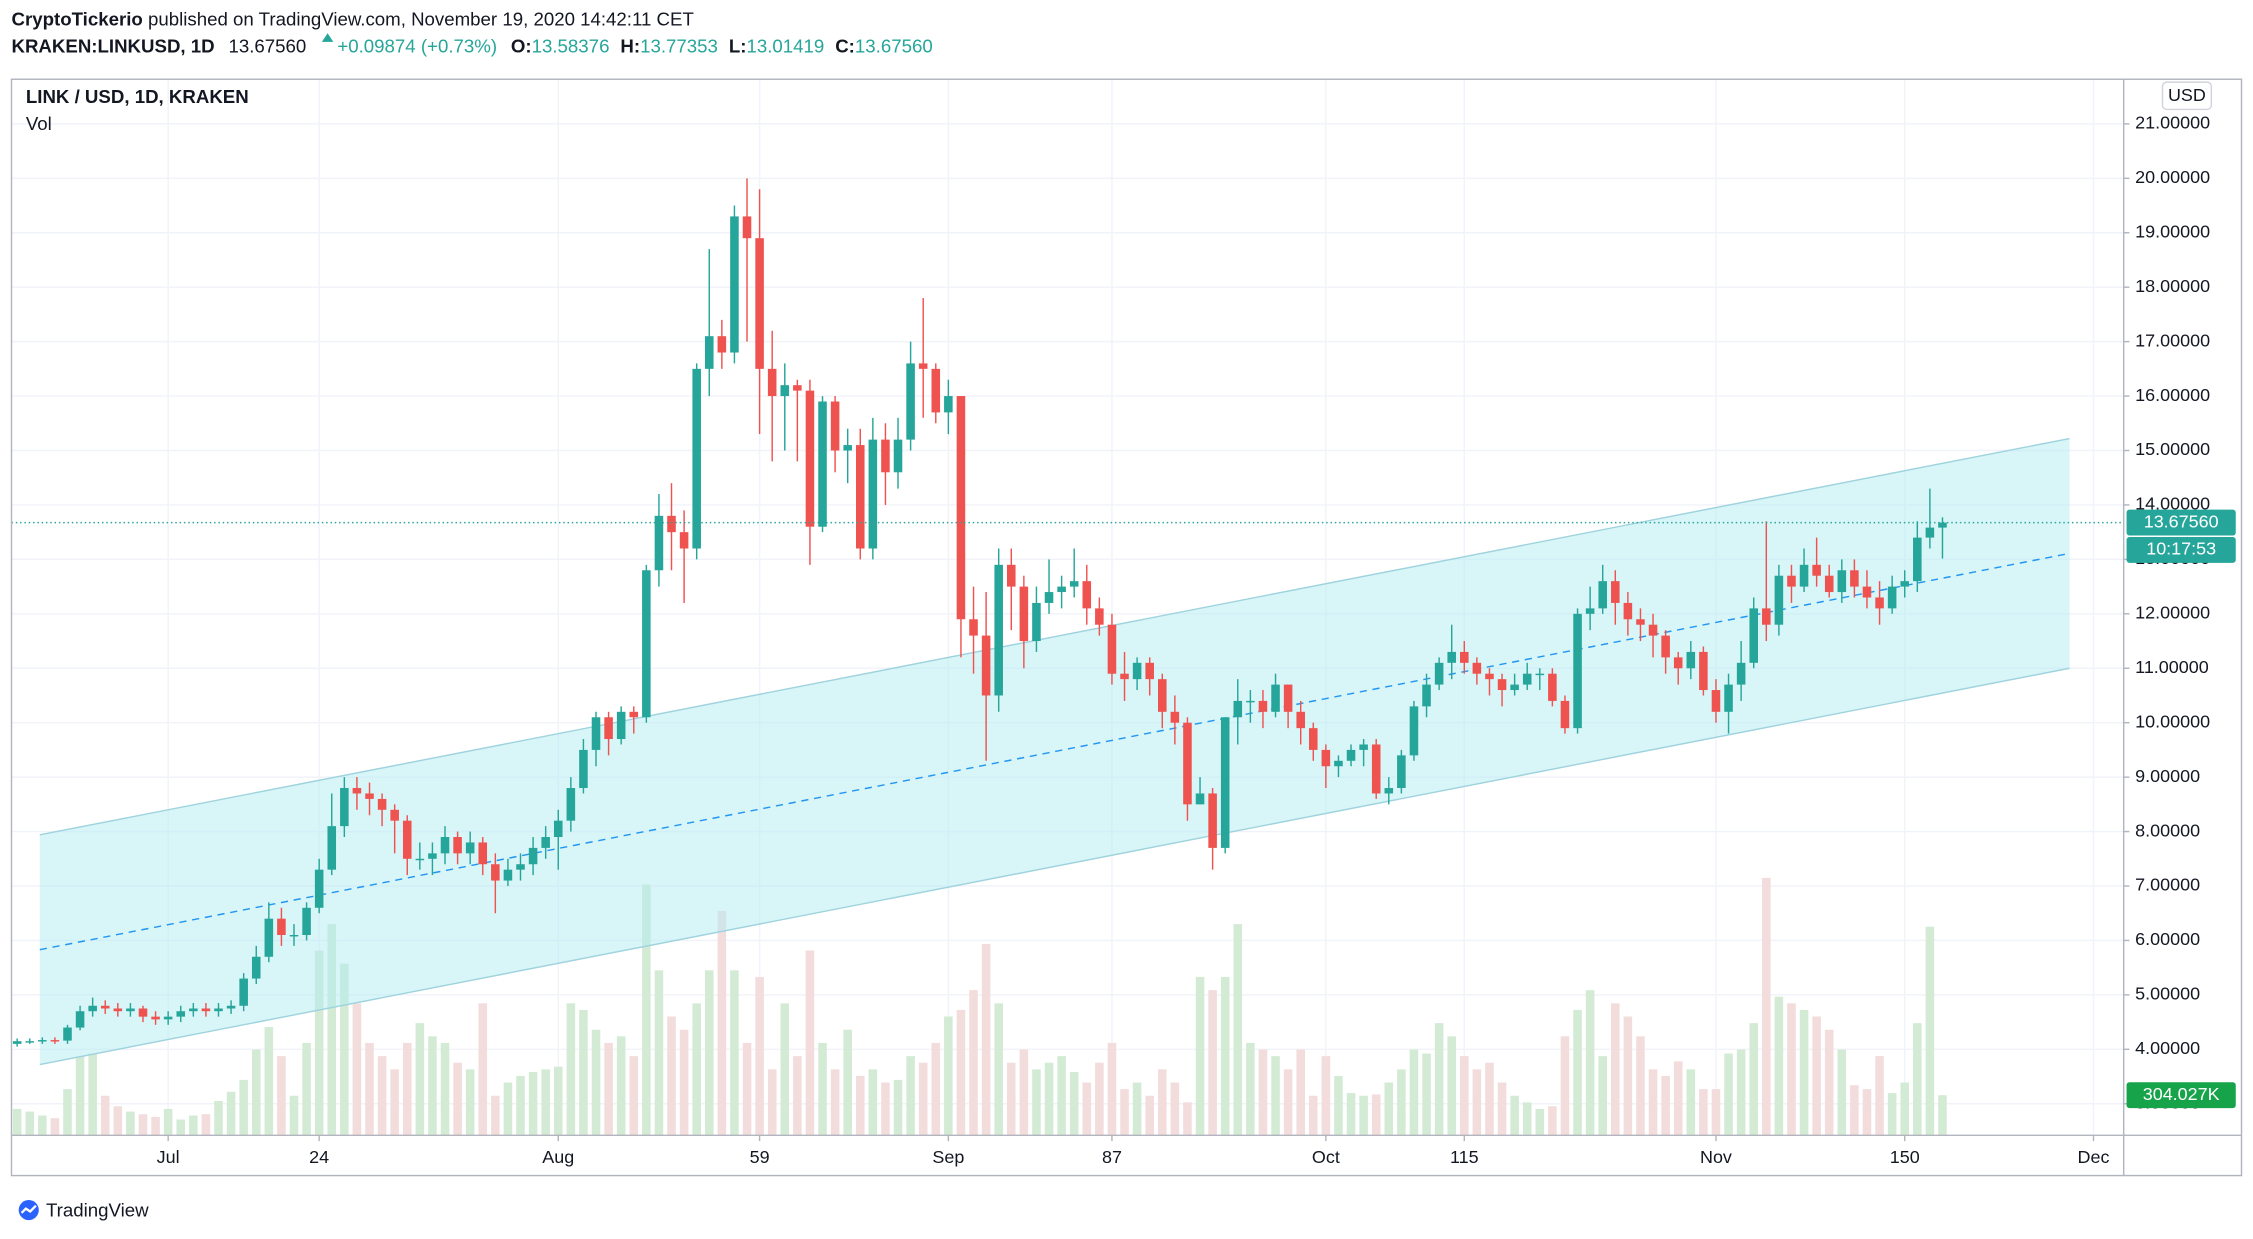 The height and width of the screenshot is (1239, 2253). What do you see at coordinates (1905, 1157) in the screenshot?
I see `x-tick-label: 150` at bounding box center [1905, 1157].